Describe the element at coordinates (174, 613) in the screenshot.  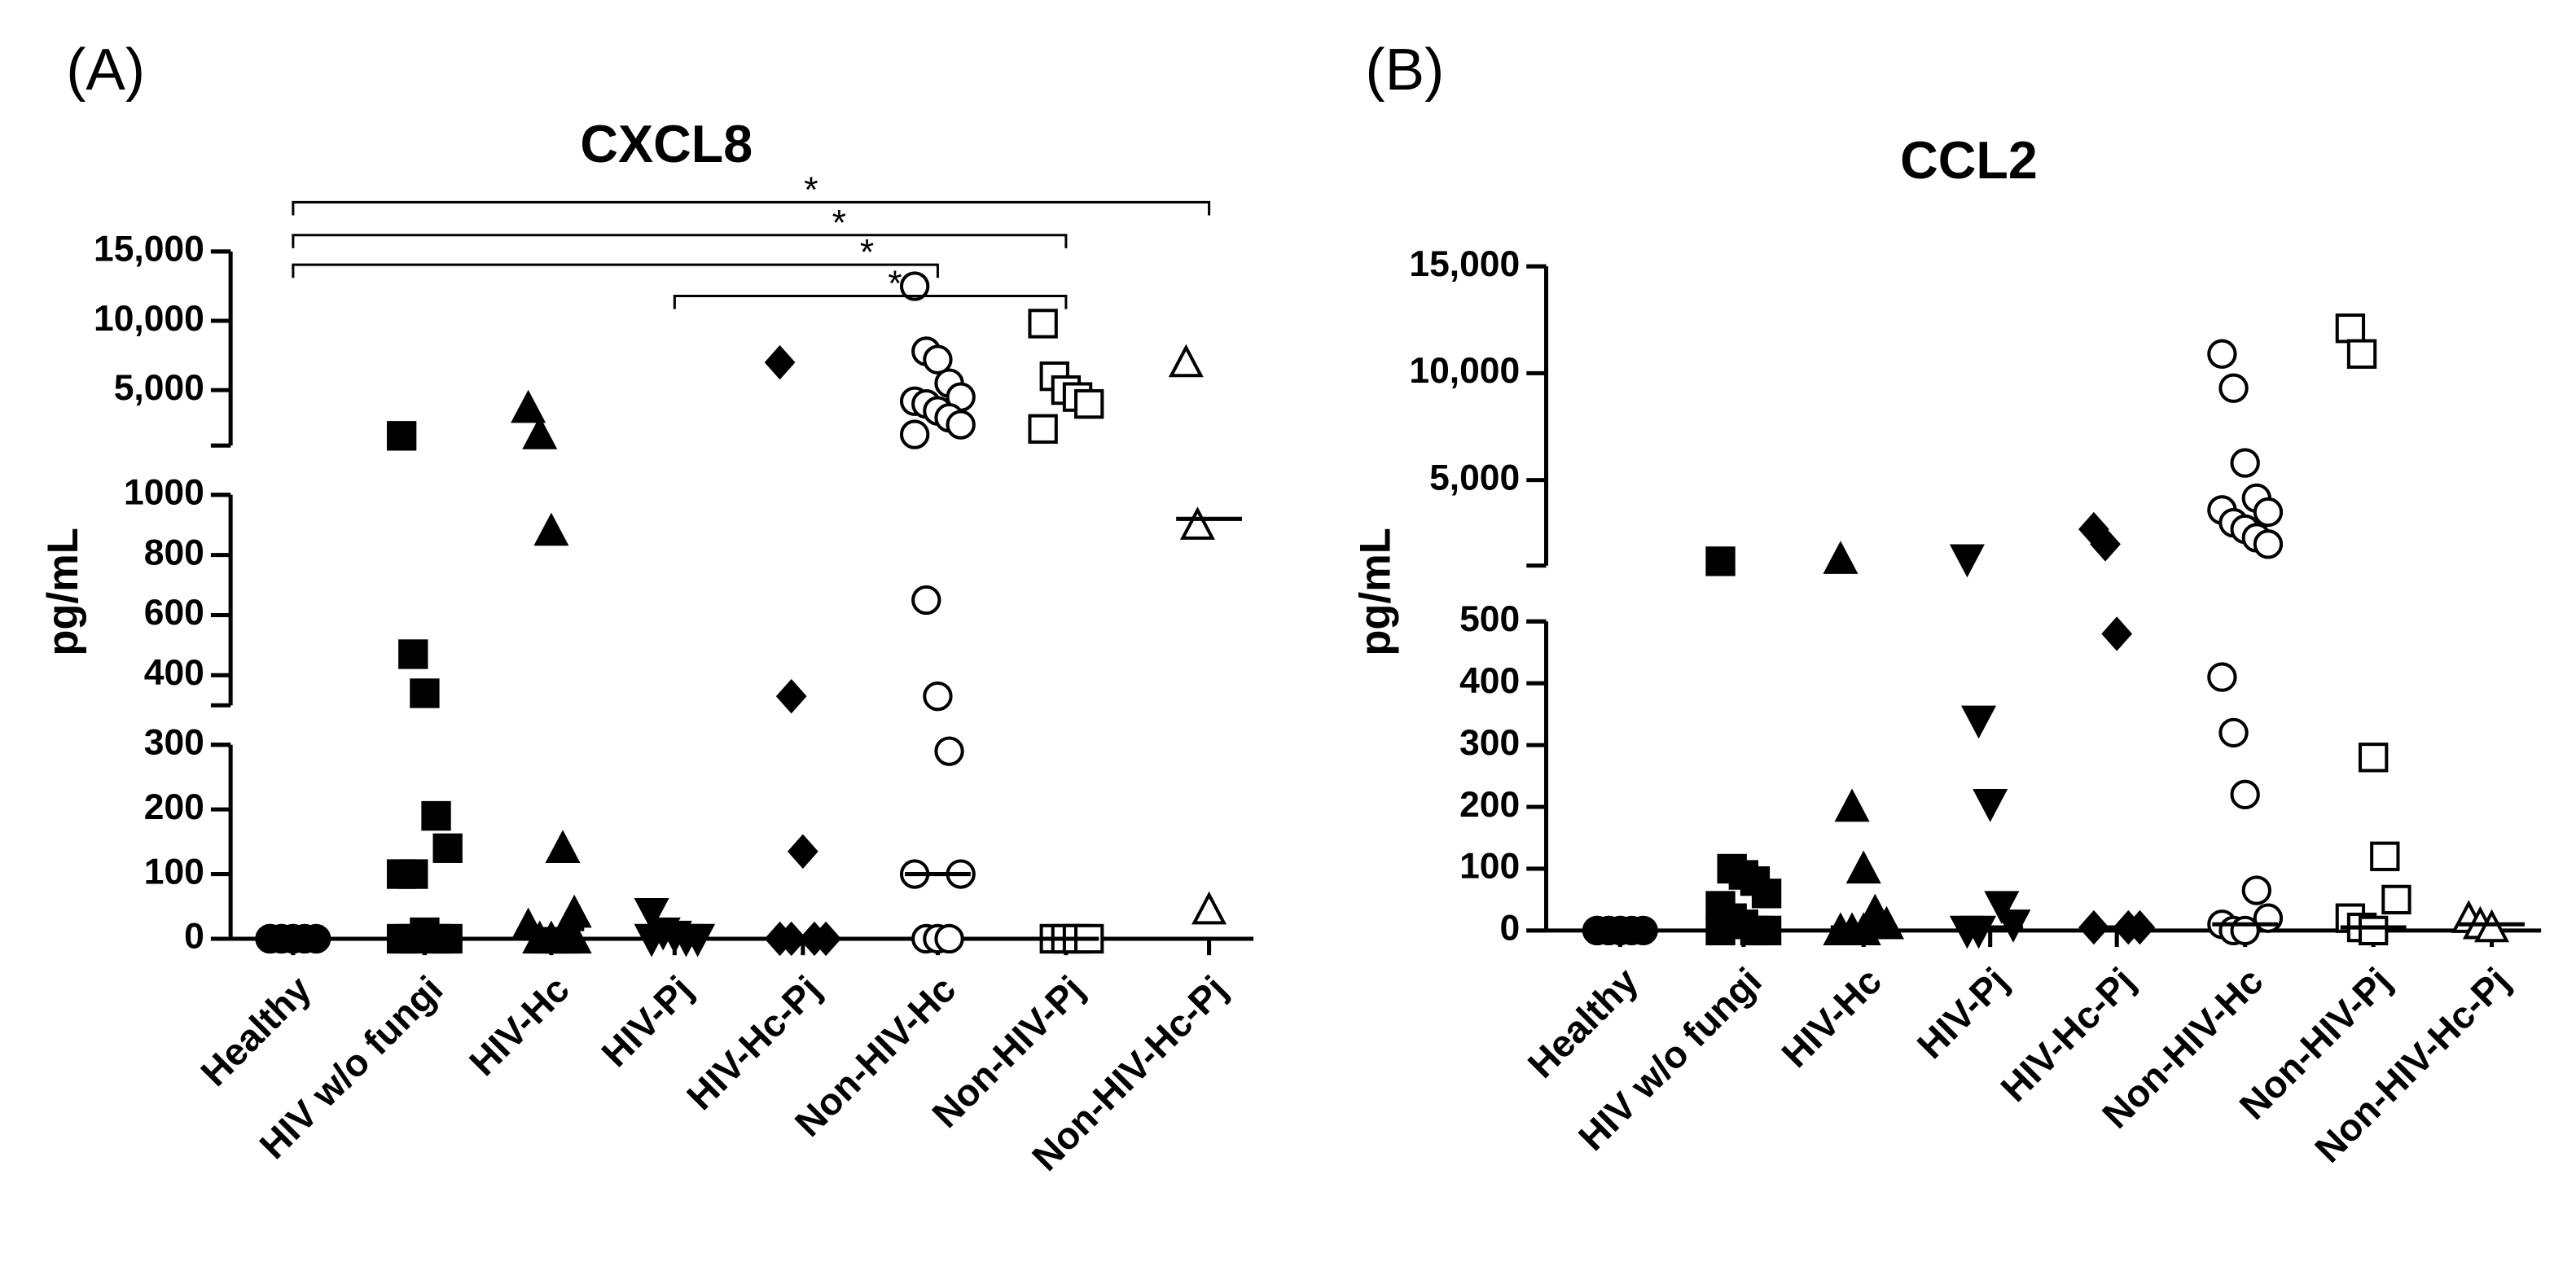
I see `y-tick-label: 600` at that location.